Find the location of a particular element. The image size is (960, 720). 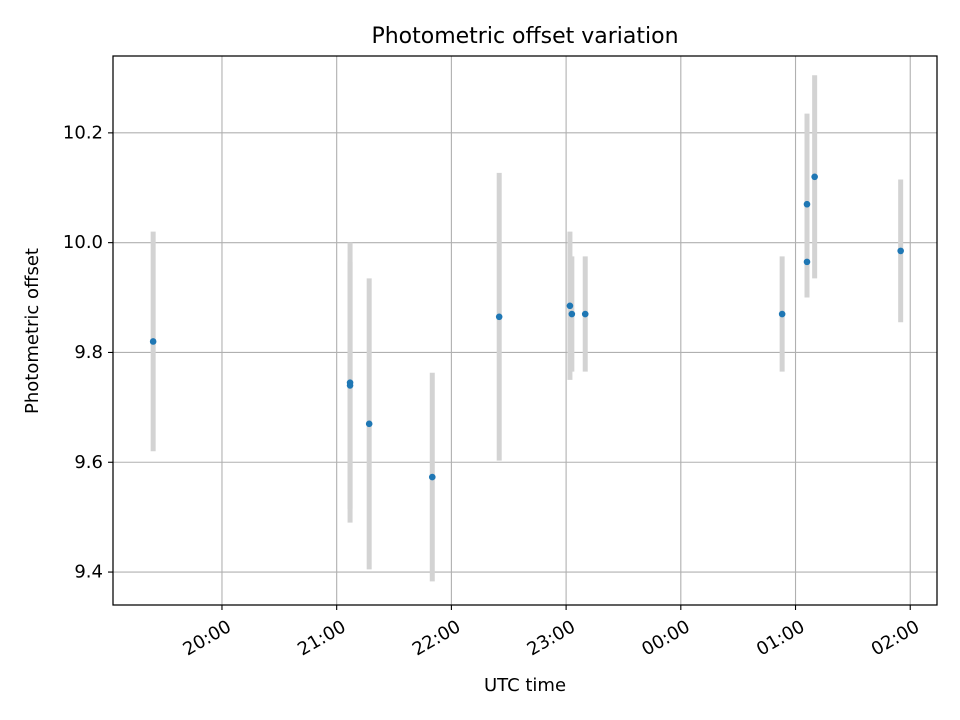

chart-title: Photometric offset variation is located at coordinates (524, 36).